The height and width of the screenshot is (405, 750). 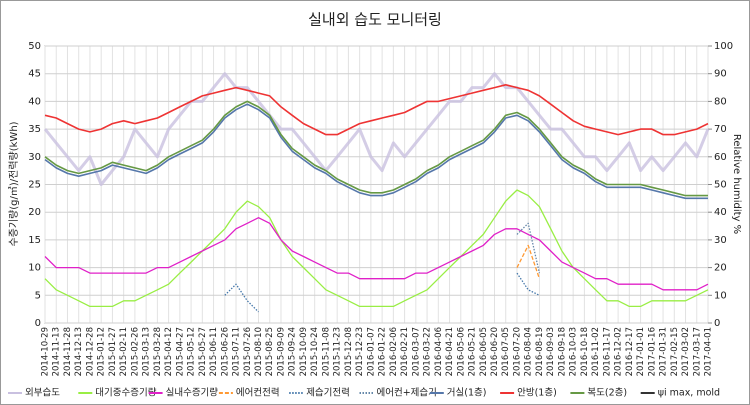 What do you see at coordinates (375, 20) in the screenshot?
I see `chart-title: 실내외 습도 모니터링` at bounding box center [375, 20].